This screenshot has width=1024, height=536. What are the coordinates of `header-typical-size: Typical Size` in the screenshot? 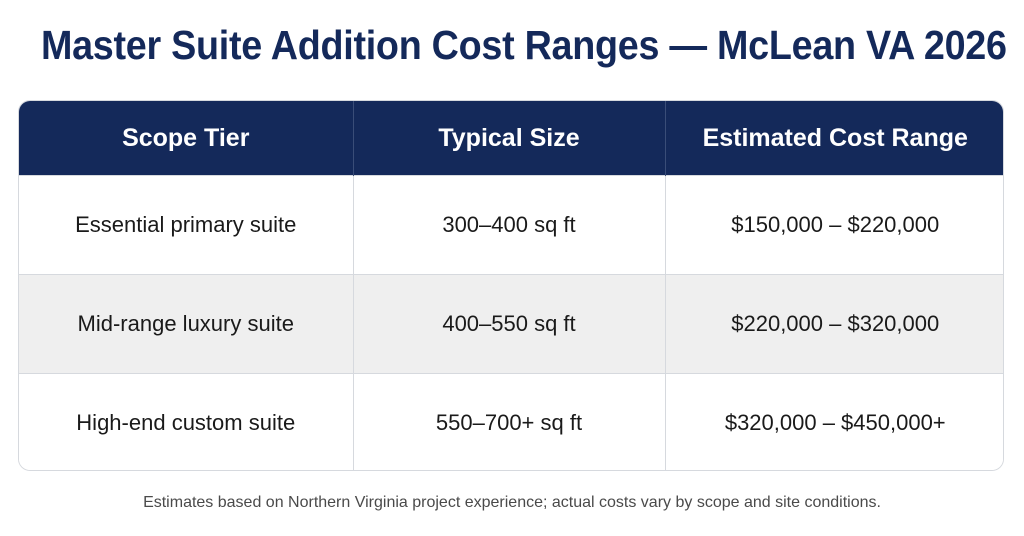 It's located at (509, 138).